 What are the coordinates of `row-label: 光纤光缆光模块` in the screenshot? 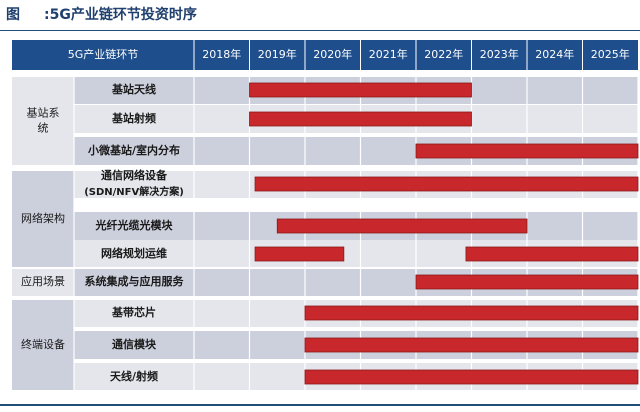 It's located at (134, 225).